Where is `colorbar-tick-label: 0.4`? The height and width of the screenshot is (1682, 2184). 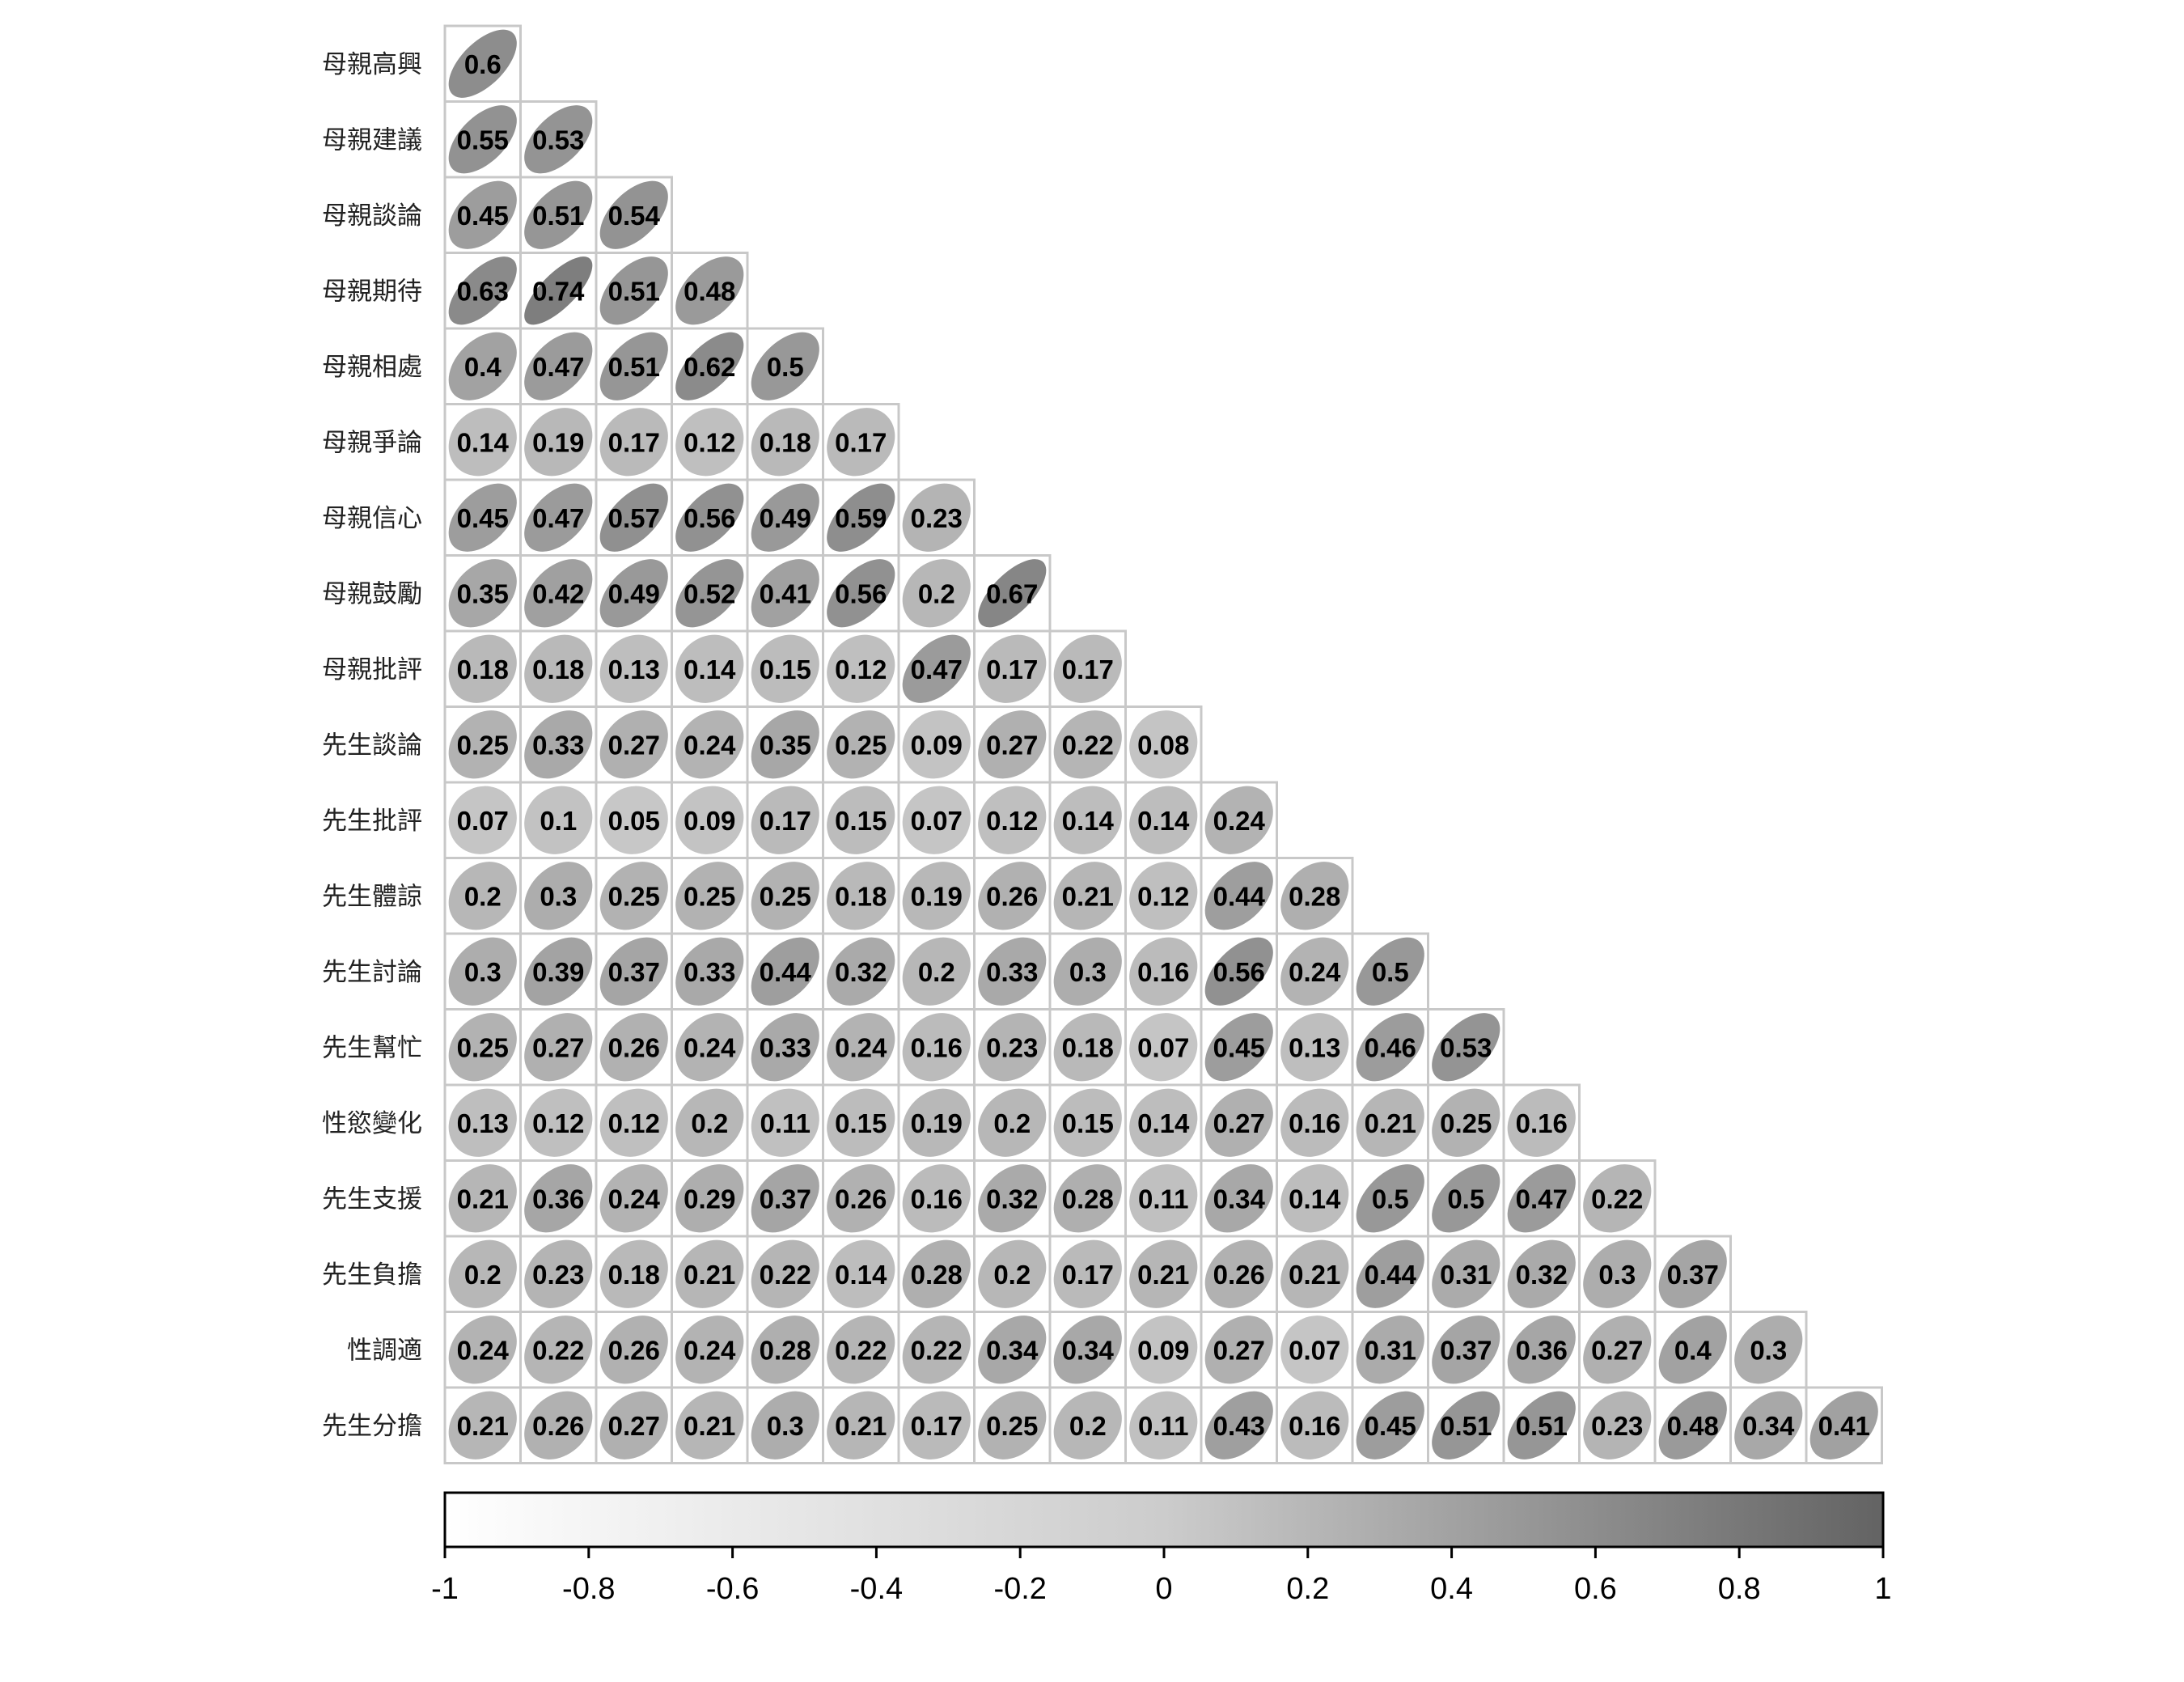
colorbar-tick-label: 0.4 is located at coordinates (1451, 1589).